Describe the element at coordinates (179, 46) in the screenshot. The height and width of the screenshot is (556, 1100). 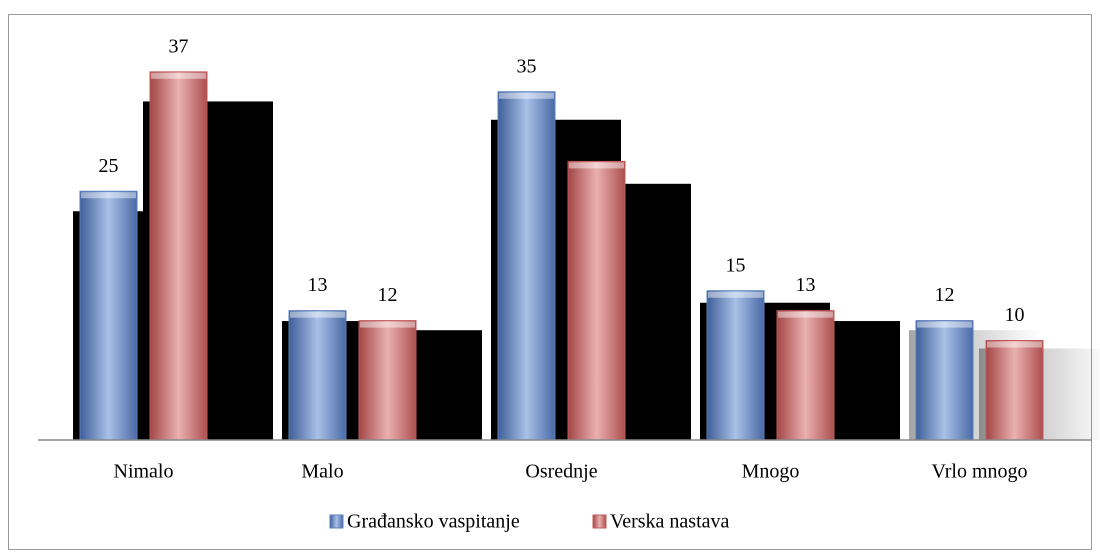
I see `data-label: 37` at that location.